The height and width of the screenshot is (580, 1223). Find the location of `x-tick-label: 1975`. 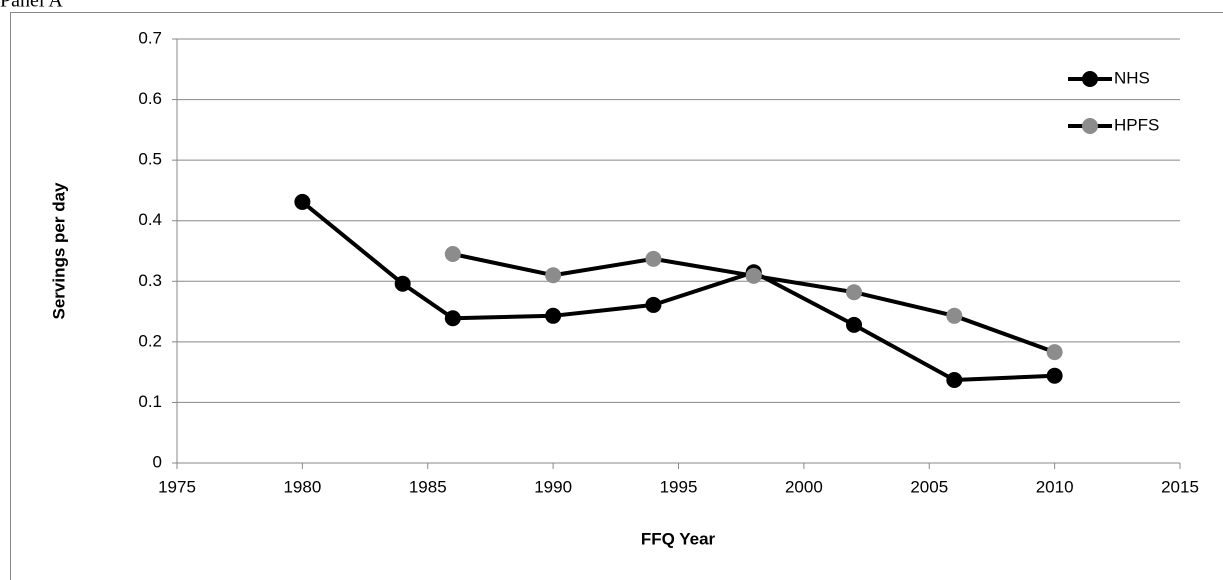

x-tick-label: 1975 is located at coordinates (177, 486).